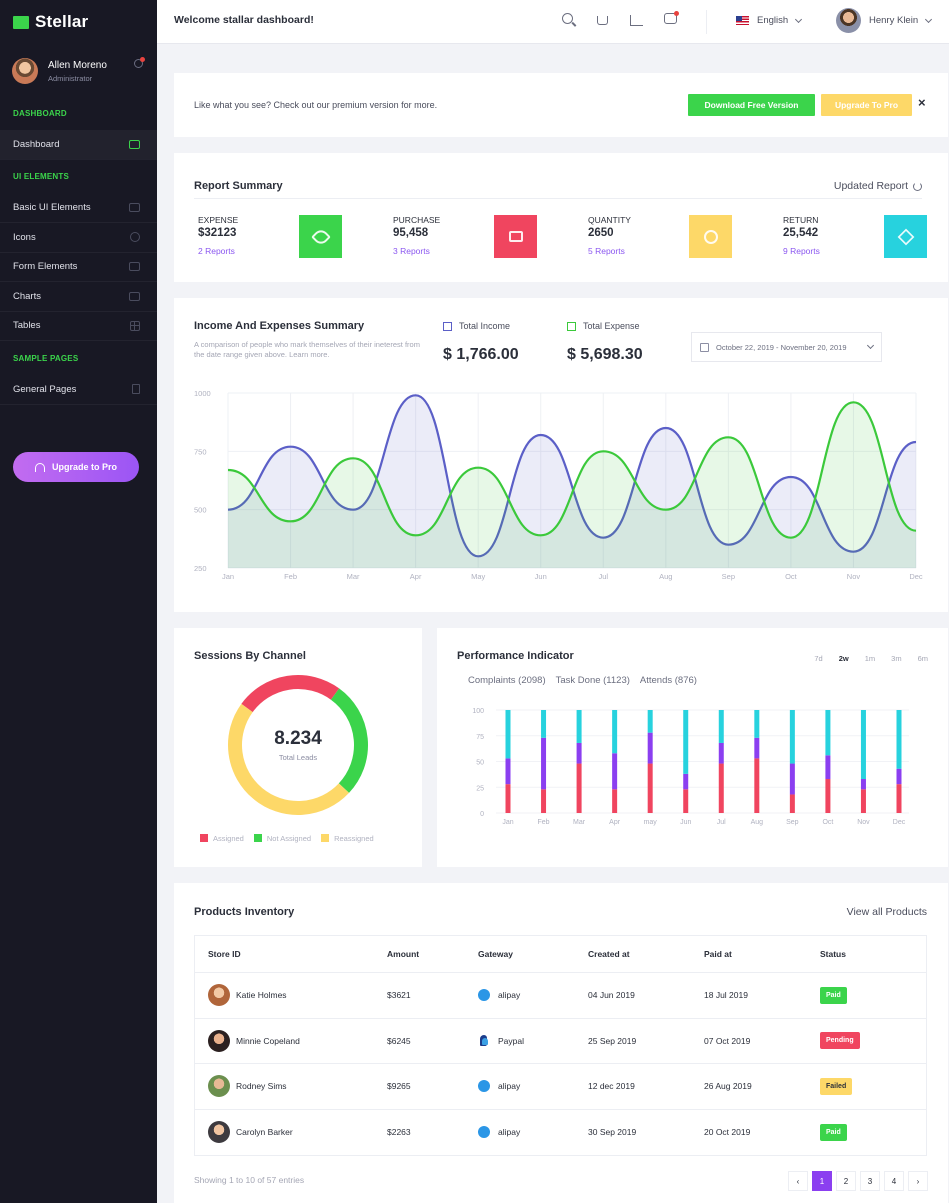 Image resolution: width=949 pixels, height=1203 pixels. What do you see at coordinates (411, 251) in the screenshot?
I see `stat-link: 3 Reports` at bounding box center [411, 251].